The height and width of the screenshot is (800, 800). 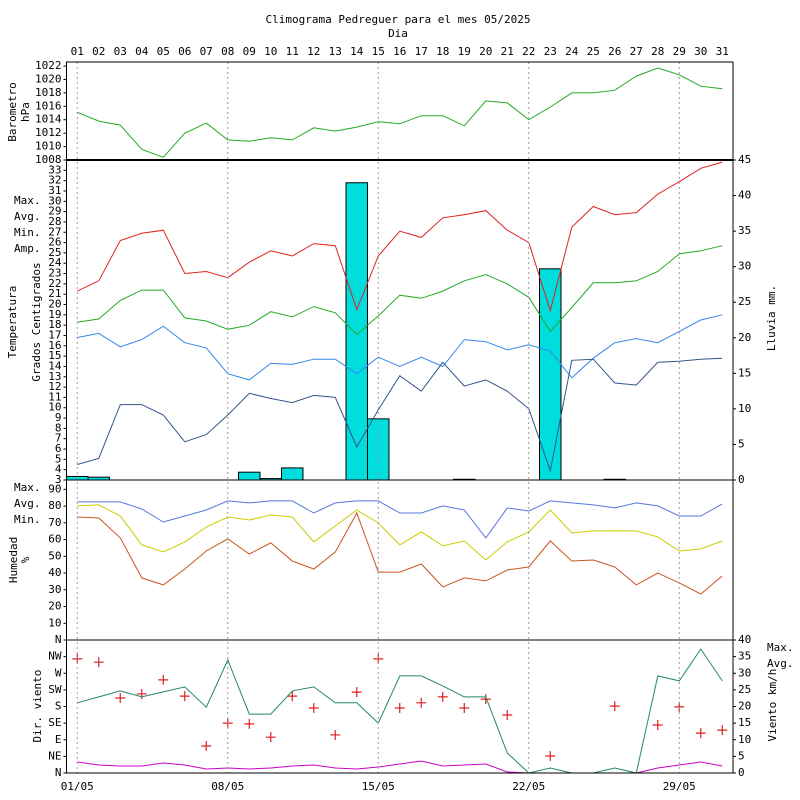 I want to click on y-tick-label: 25, so click(x=54, y=252).